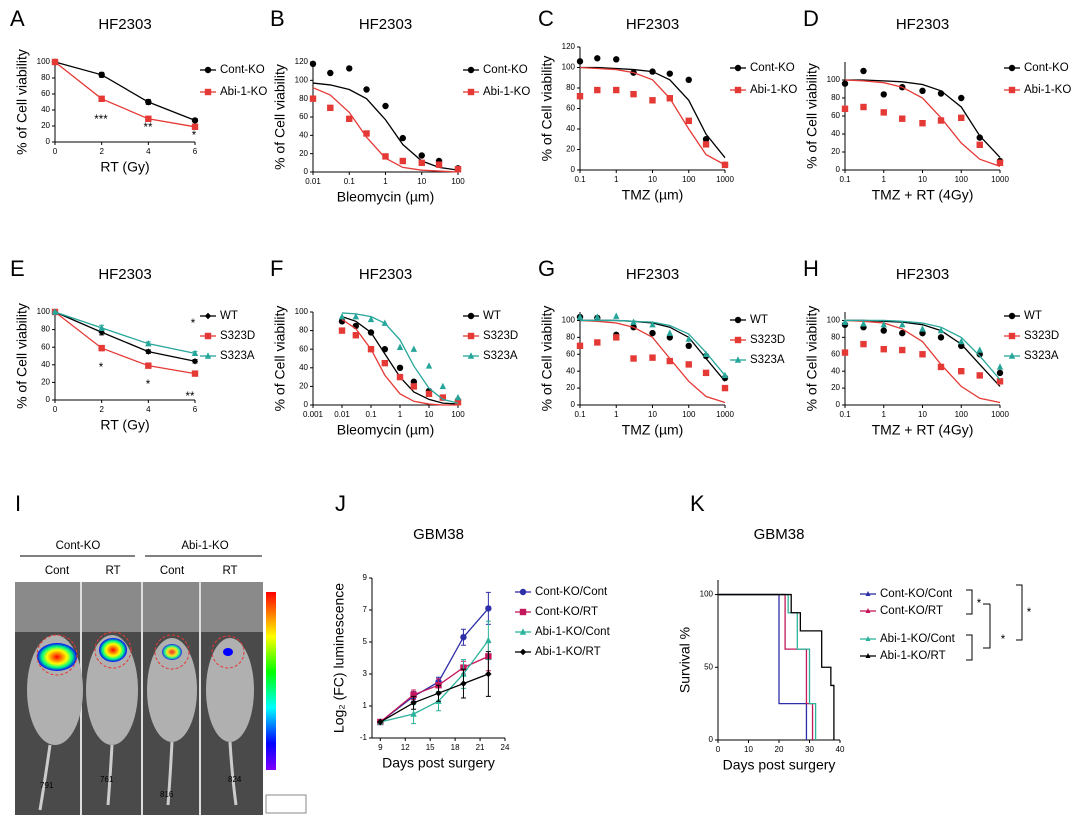  Describe the element at coordinates (110, 775) in the screenshot. I see `tail` at that location.